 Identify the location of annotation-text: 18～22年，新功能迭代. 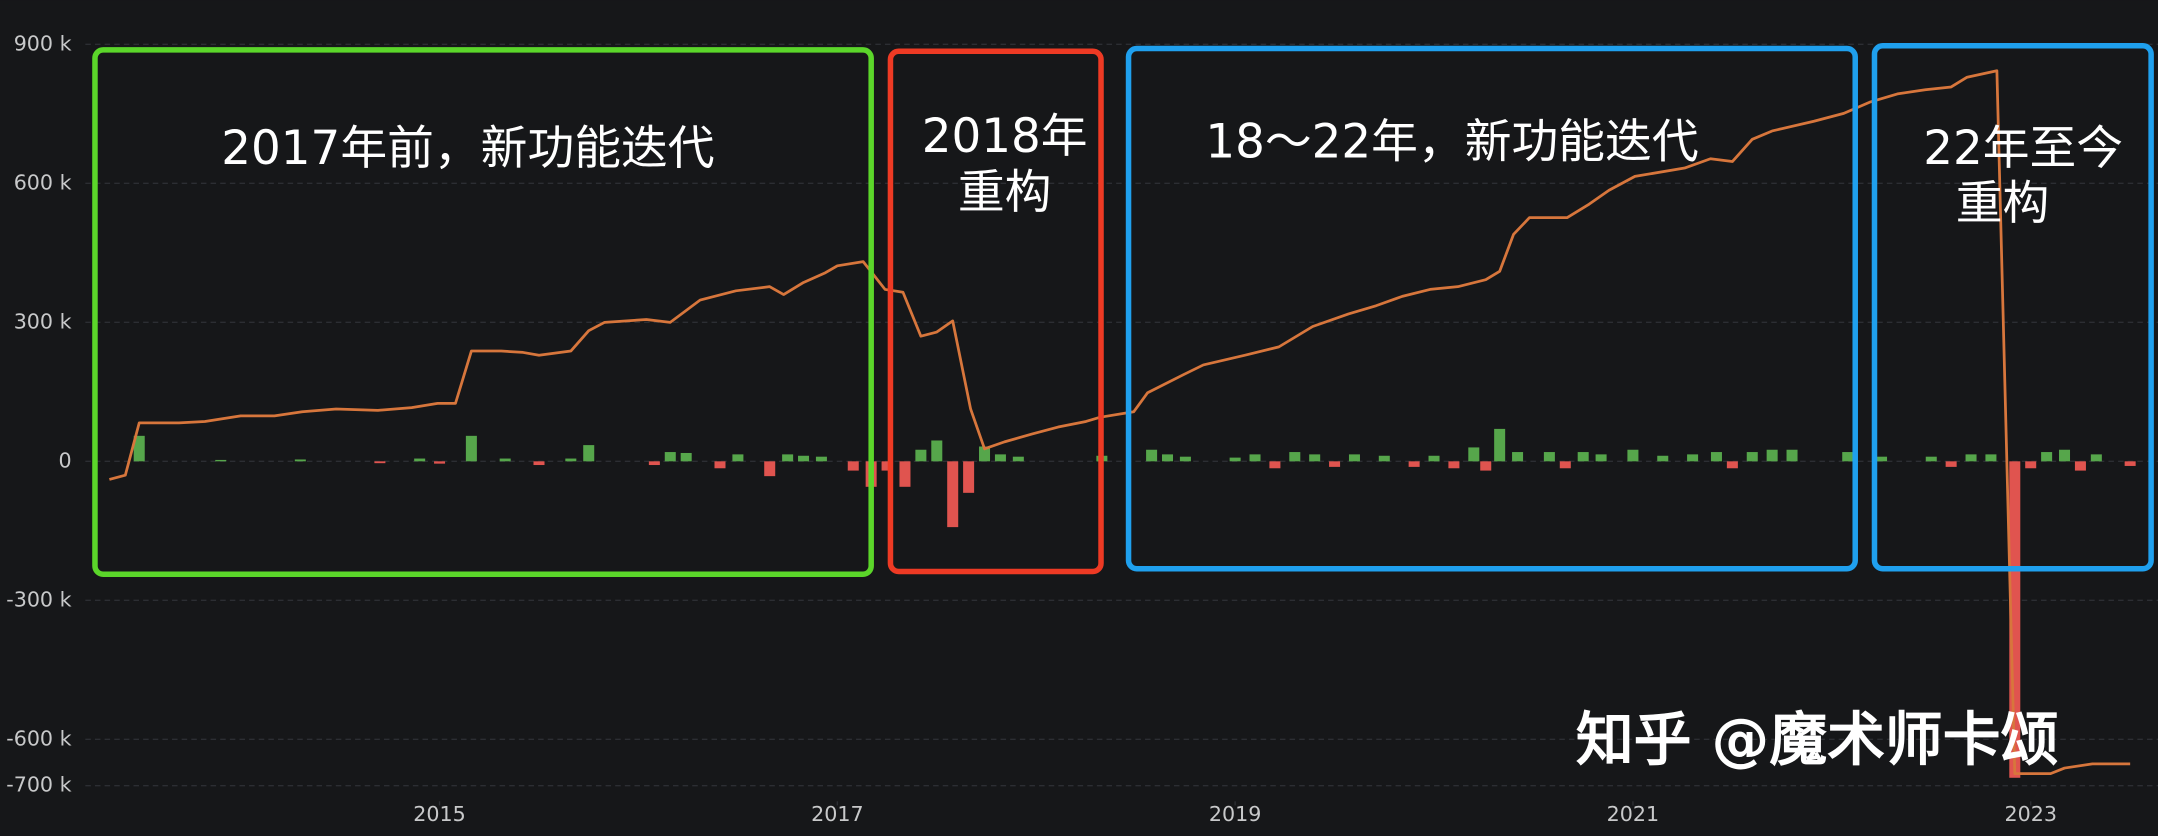
(1451, 142).